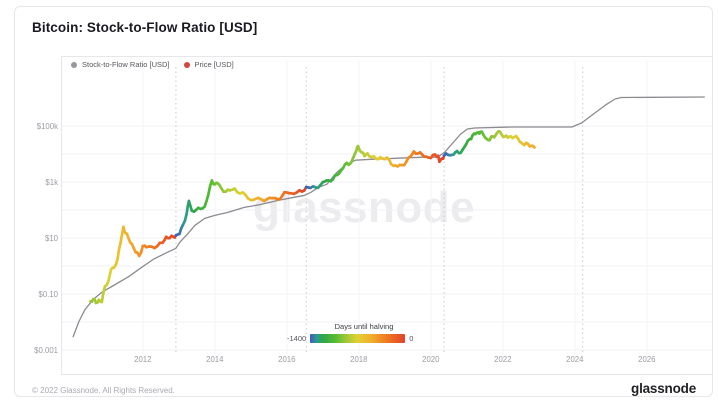  Describe the element at coordinates (364, 207) in the screenshot. I see `glassnode-watermark: glassnode` at that location.